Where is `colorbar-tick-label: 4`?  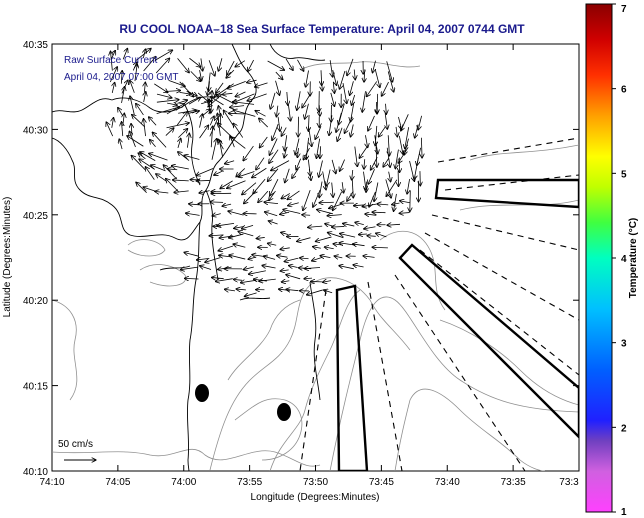 colorbar-tick-label: 4 is located at coordinates (624, 259).